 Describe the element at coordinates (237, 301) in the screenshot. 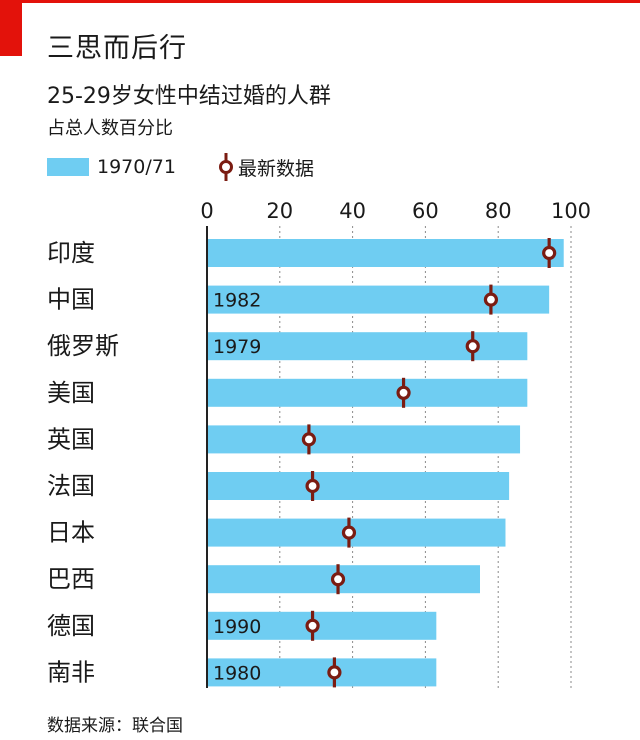

I see `bar-year-note-2: 1982` at that location.